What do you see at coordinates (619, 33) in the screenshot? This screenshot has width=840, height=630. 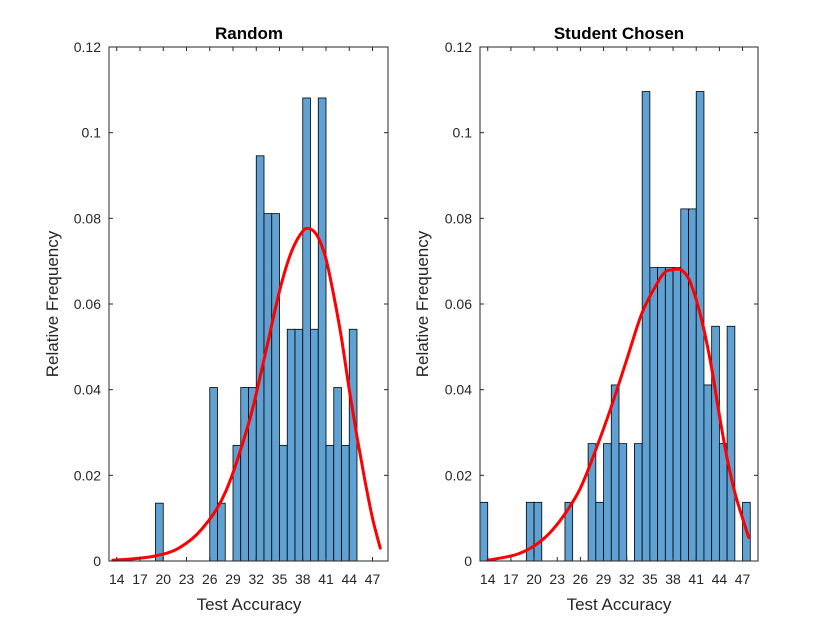 I see `chart-title: Student Chosen` at bounding box center [619, 33].